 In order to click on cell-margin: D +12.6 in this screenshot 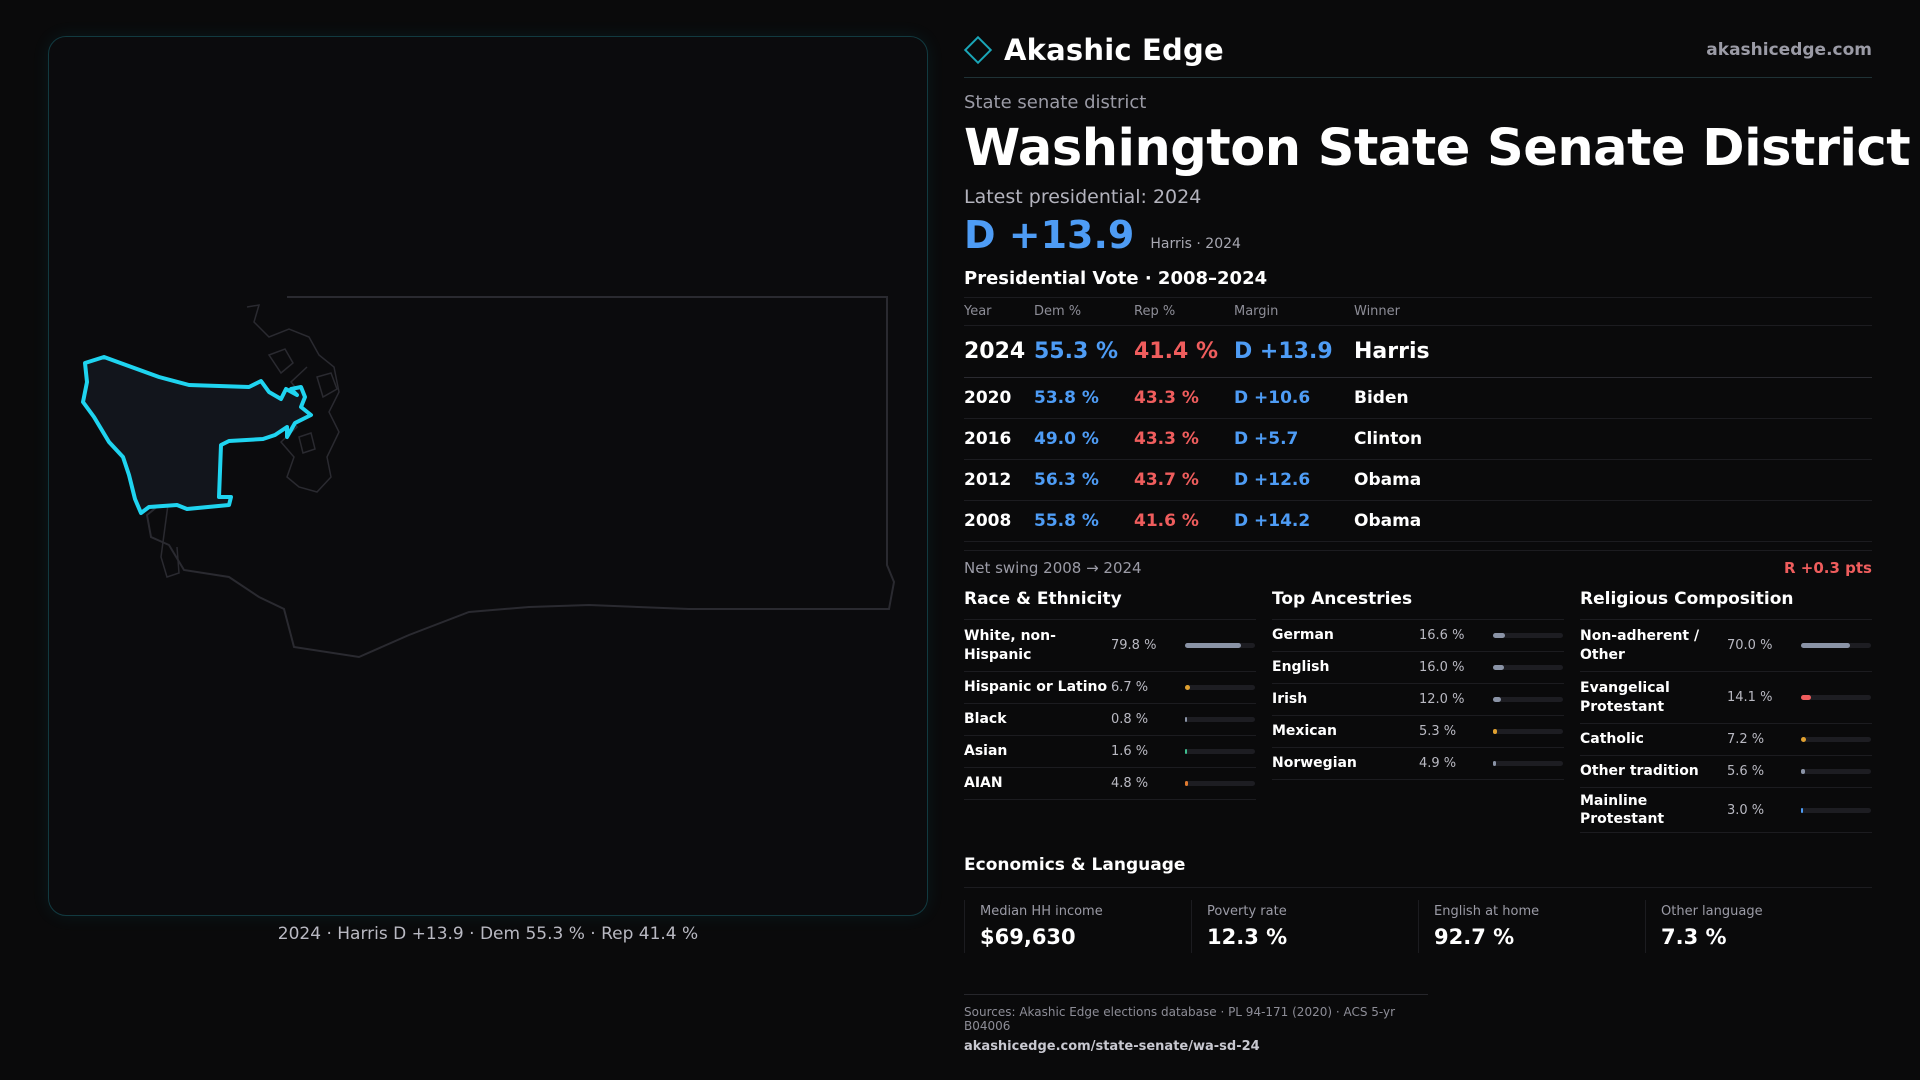, I will do `click(1294, 480)`.